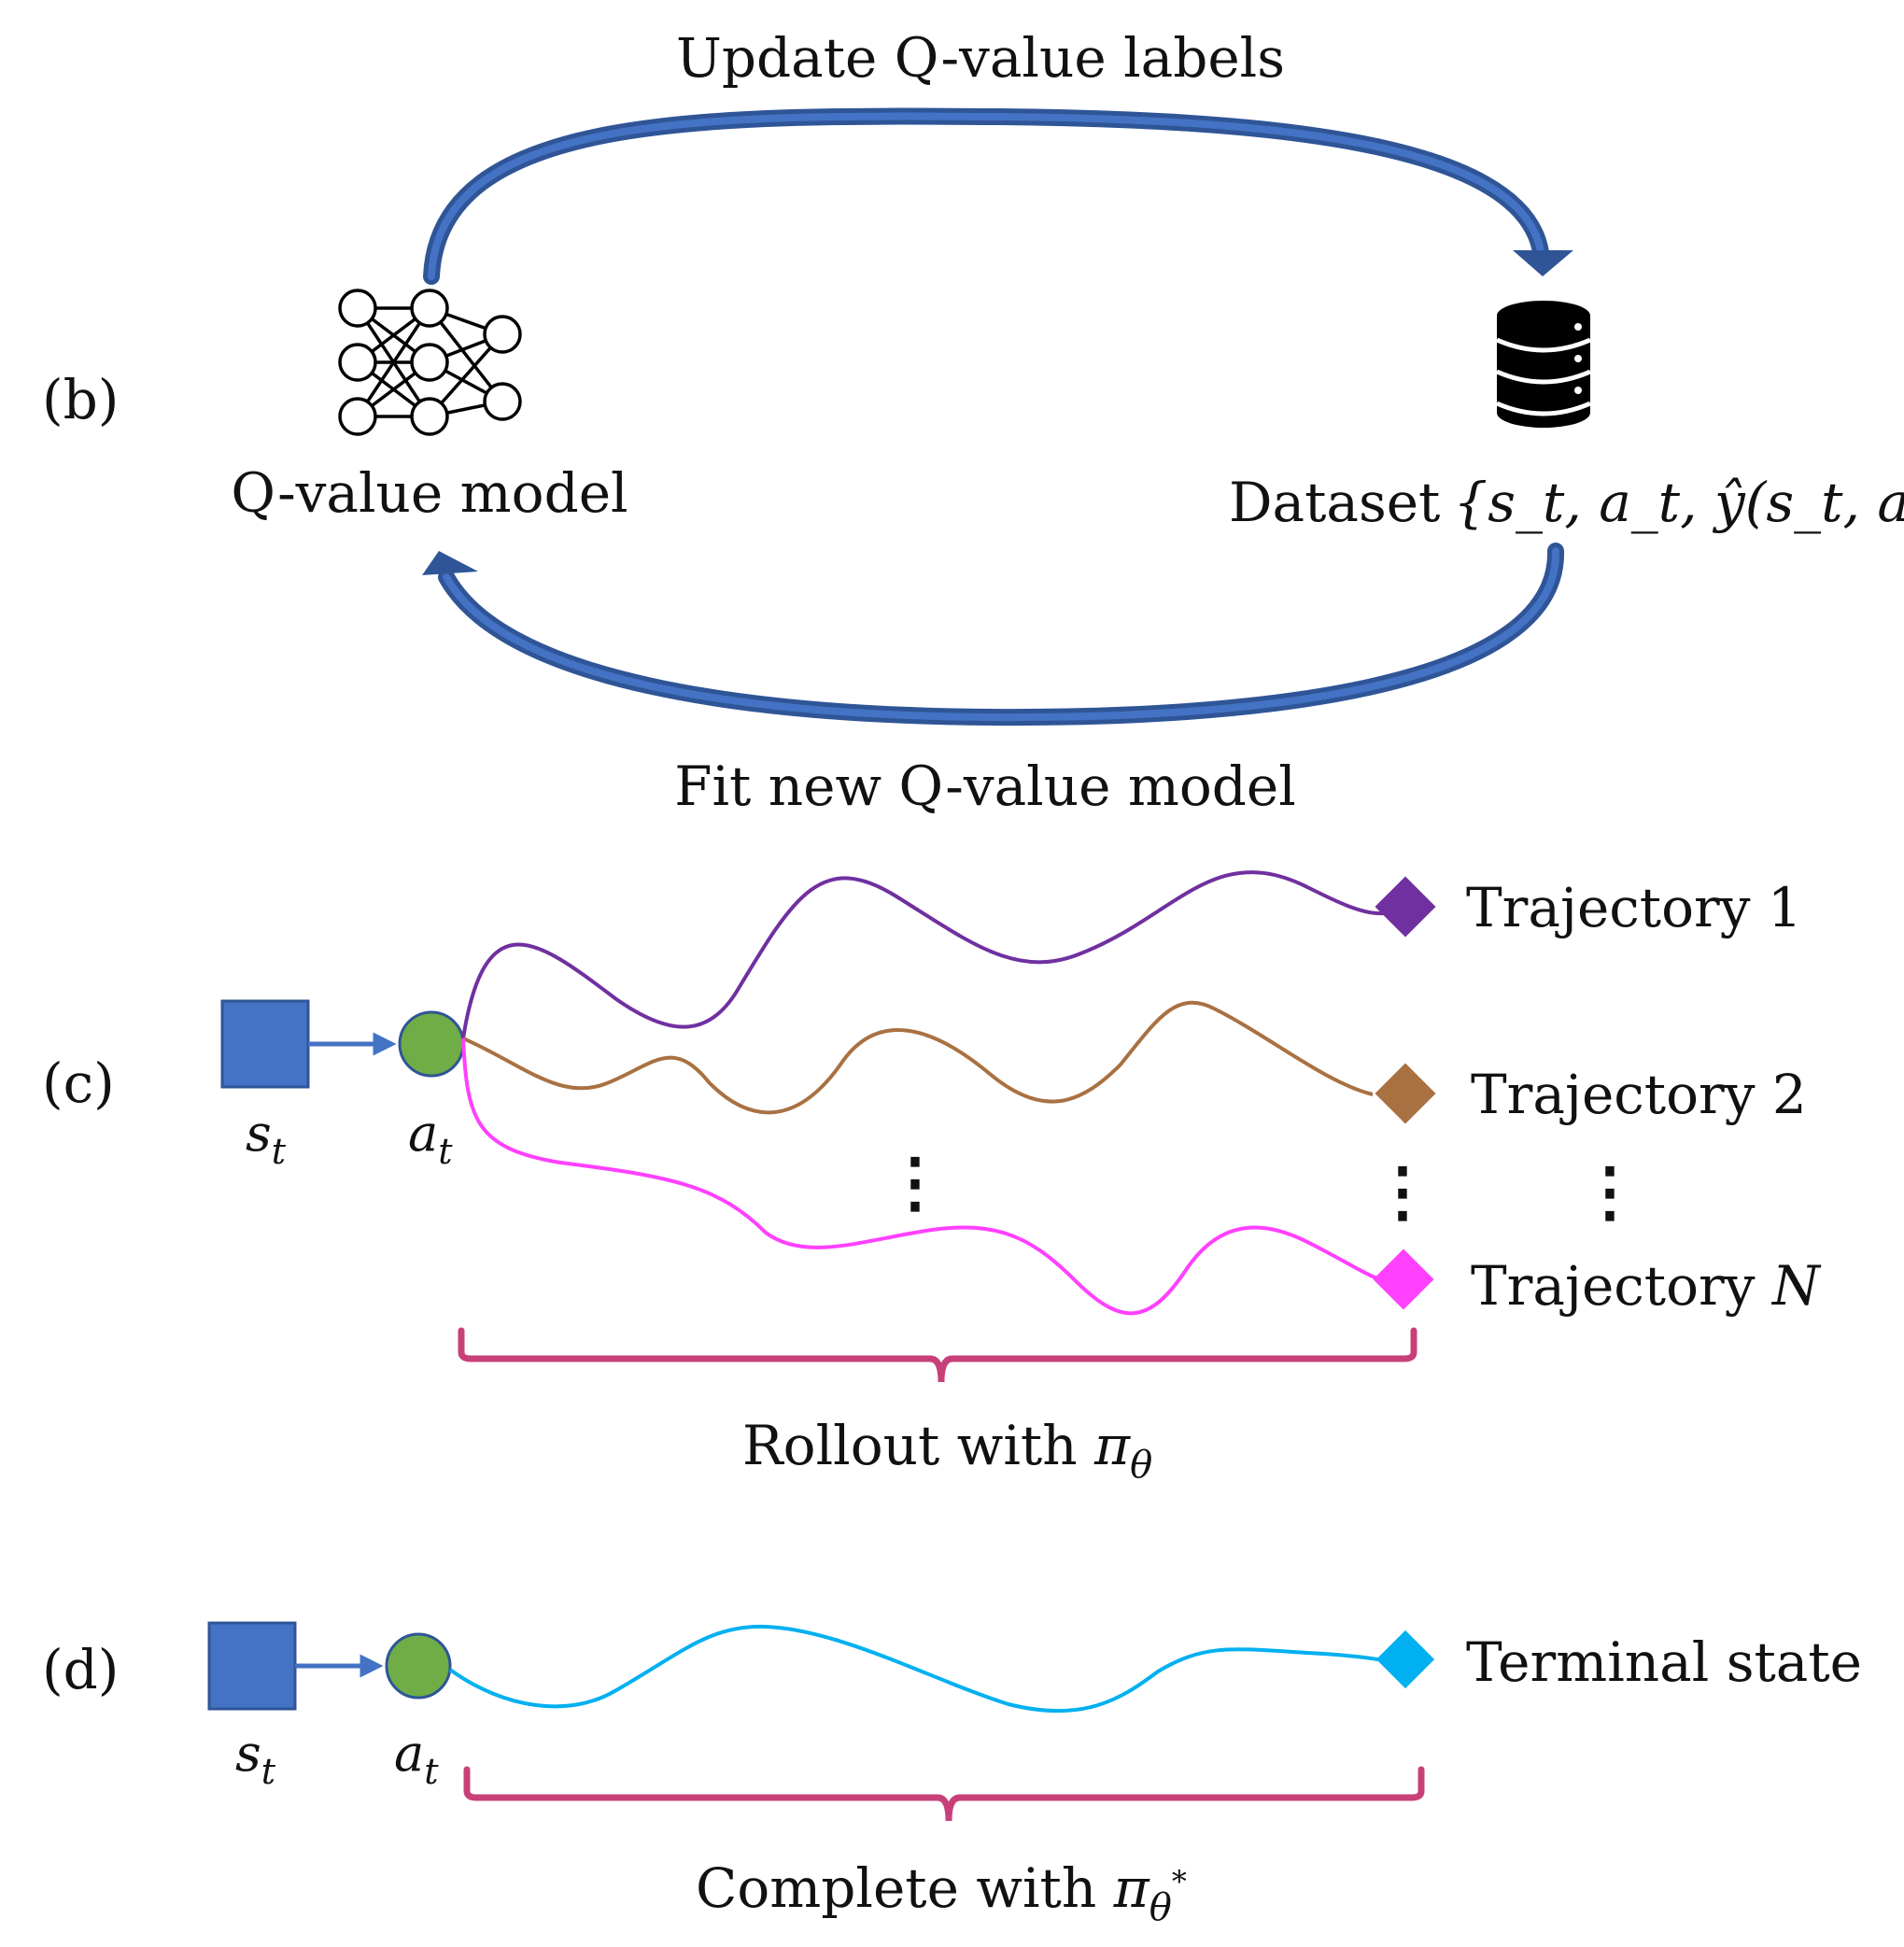 The height and width of the screenshot is (1947, 1904). What do you see at coordinates (993, 635) in the screenshot?
I see `bottom-cycle-arrow` at bounding box center [993, 635].